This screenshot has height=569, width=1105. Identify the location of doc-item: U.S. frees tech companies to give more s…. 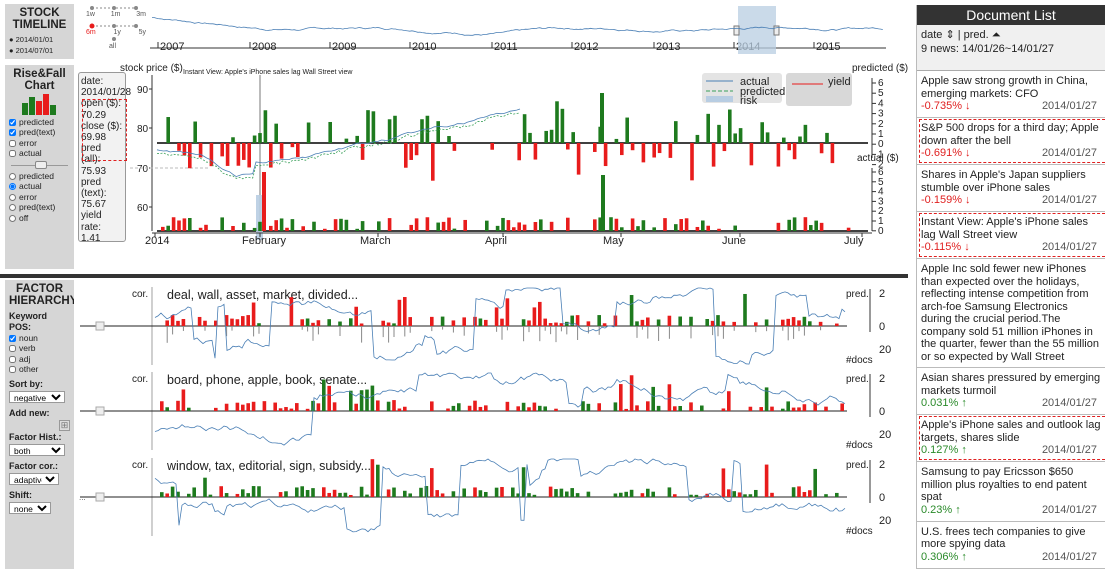
(1011, 543).